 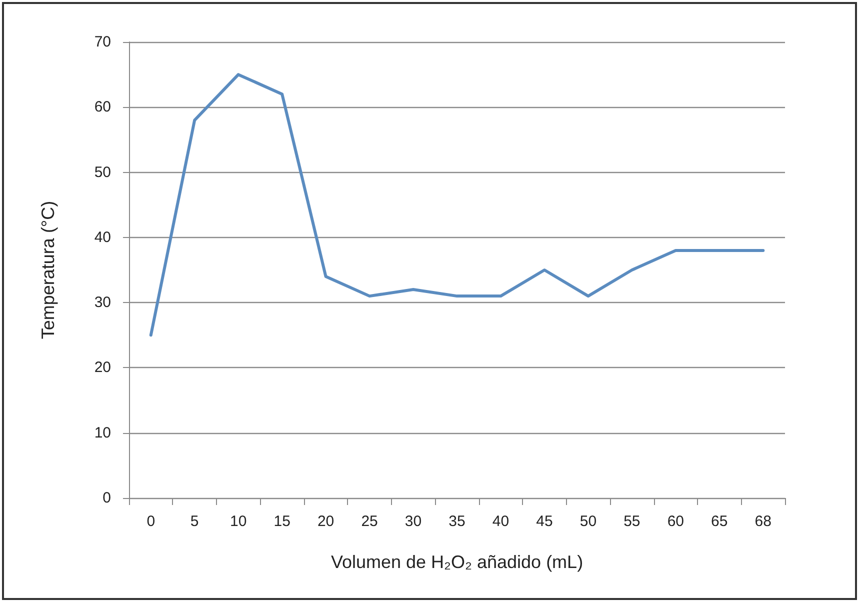 I want to click on y-tick-label: 50, so click(x=102, y=172).